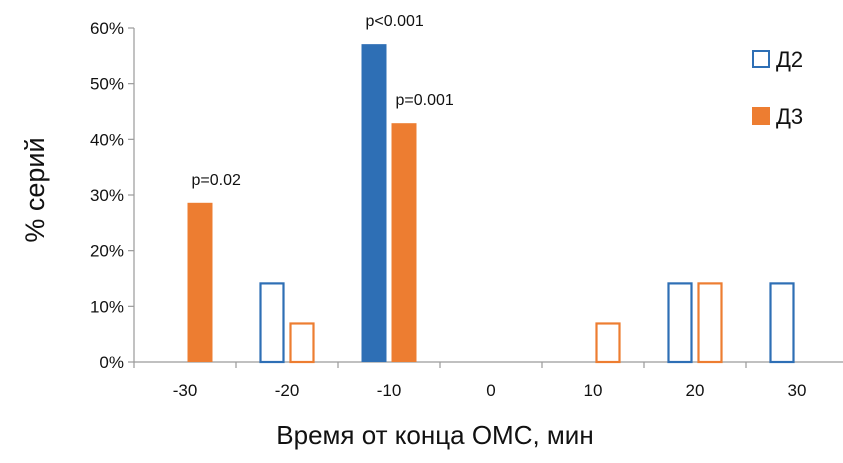 This screenshot has height=463, width=843. I want to click on legend-label: Д3, so click(789, 116).